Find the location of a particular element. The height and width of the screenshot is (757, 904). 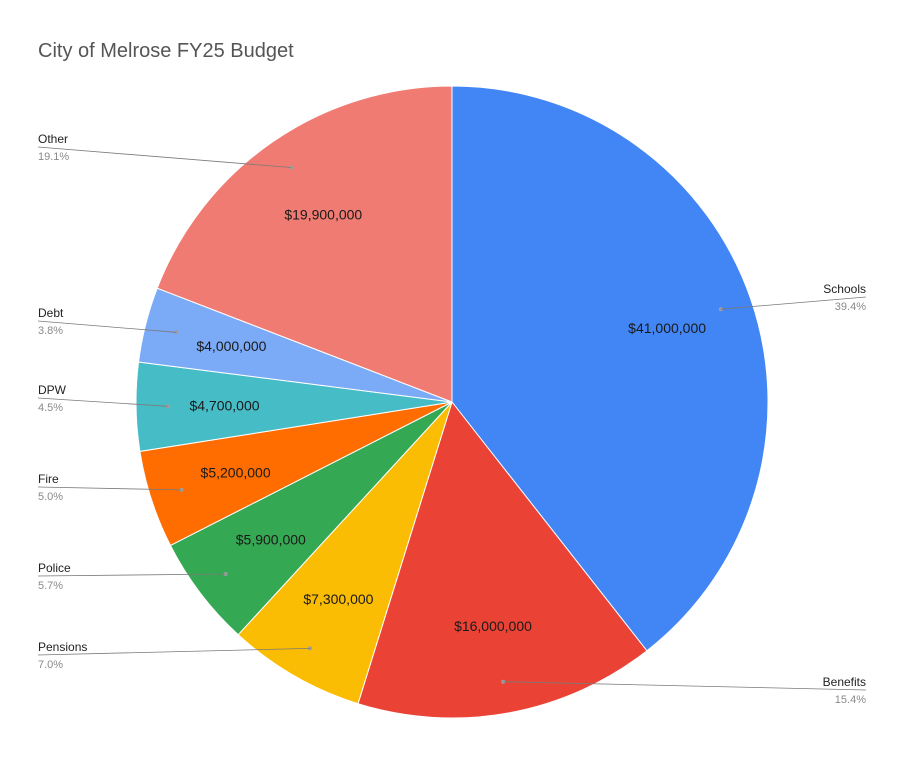

slice-value-label-schools: $41,000,000 is located at coordinates (667, 328).